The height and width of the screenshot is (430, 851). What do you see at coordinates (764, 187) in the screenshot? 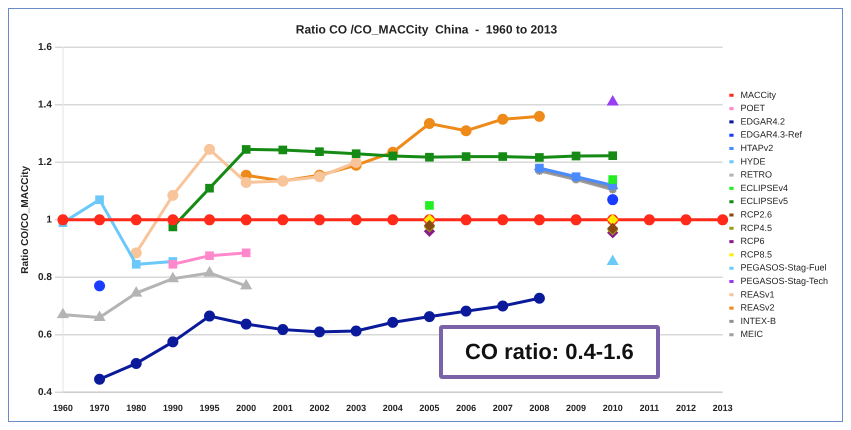
I see `legend-label: ECLIPSEv4` at bounding box center [764, 187].